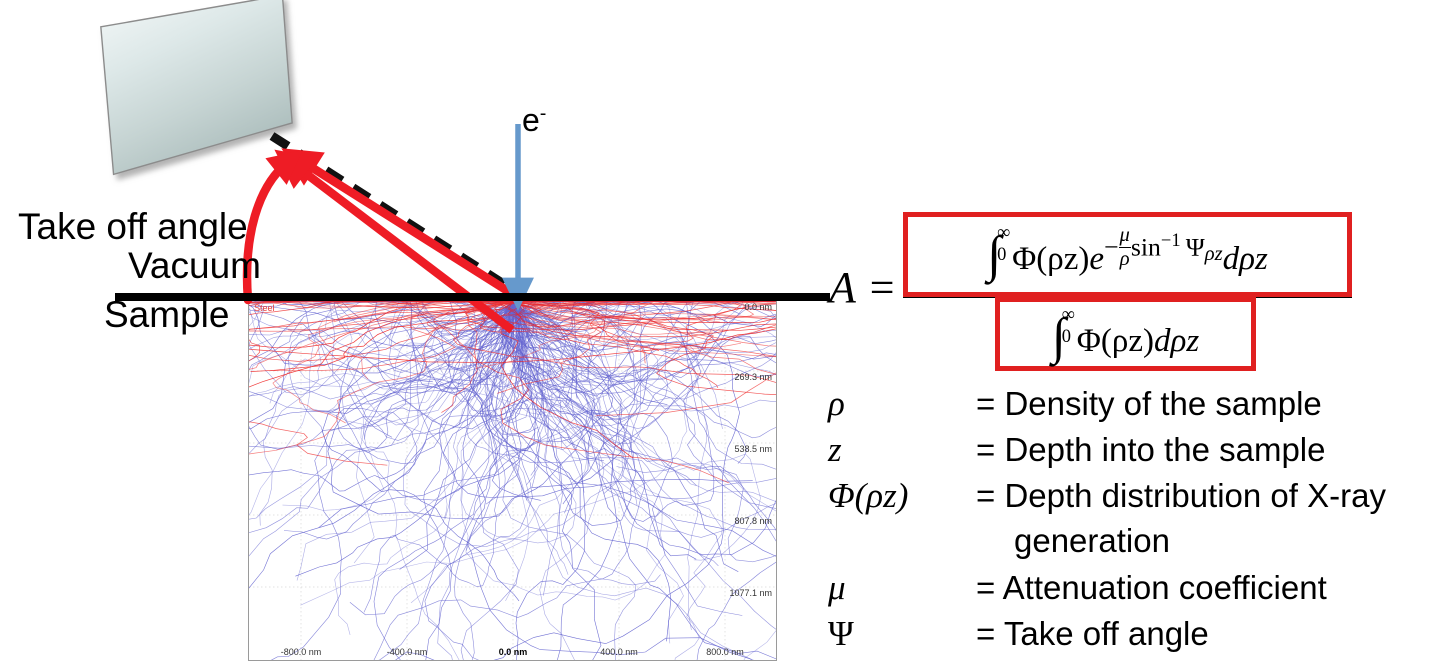 Image resolution: width=1436 pixels, height=672 pixels. I want to click on electron-beam-label: e-, so click(534, 120).